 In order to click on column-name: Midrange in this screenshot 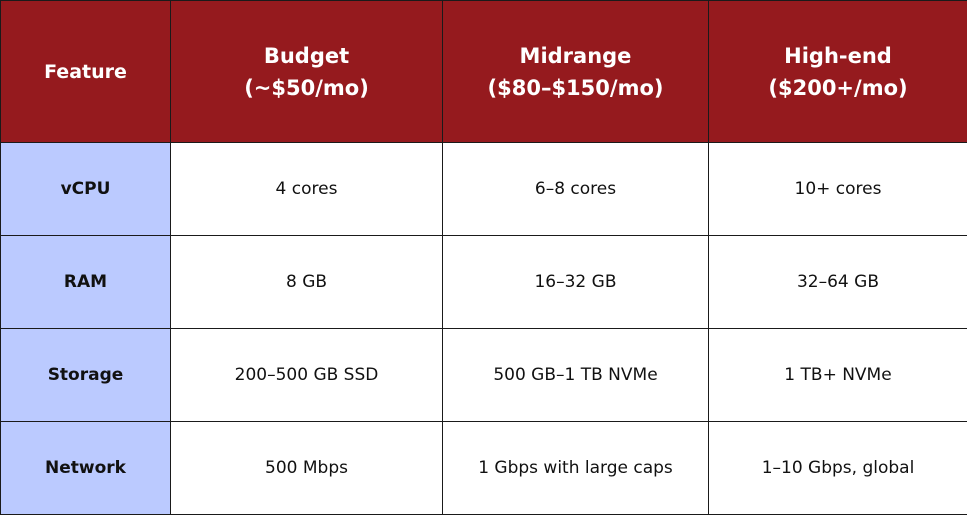, I will do `click(575, 56)`.